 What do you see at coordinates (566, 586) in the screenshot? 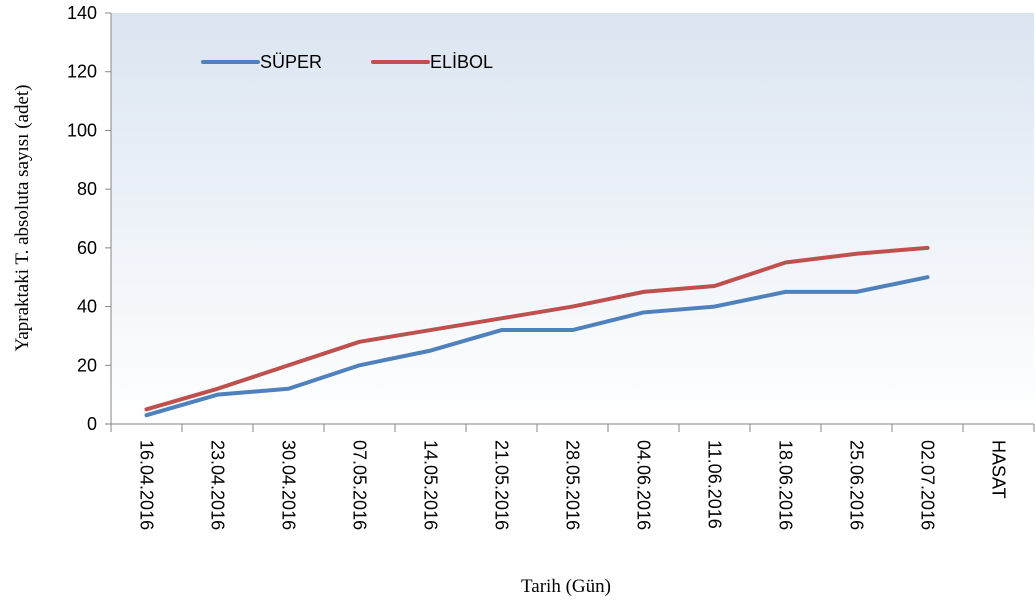
I see `x-axis-title: Tarih (Gün)` at bounding box center [566, 586].